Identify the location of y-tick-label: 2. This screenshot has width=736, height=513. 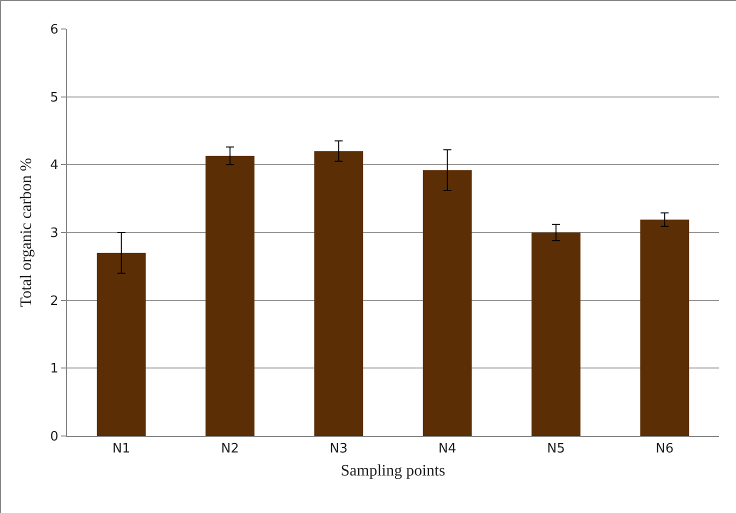
(54, 301).